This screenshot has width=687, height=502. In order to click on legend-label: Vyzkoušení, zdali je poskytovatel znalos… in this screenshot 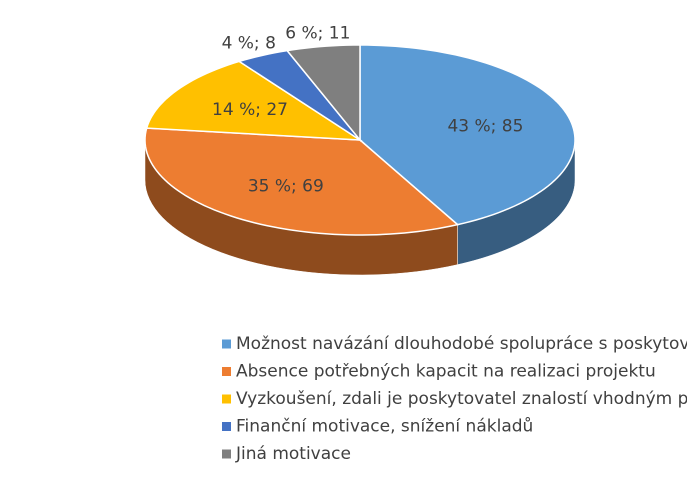, I will do `click(461, 399)`.